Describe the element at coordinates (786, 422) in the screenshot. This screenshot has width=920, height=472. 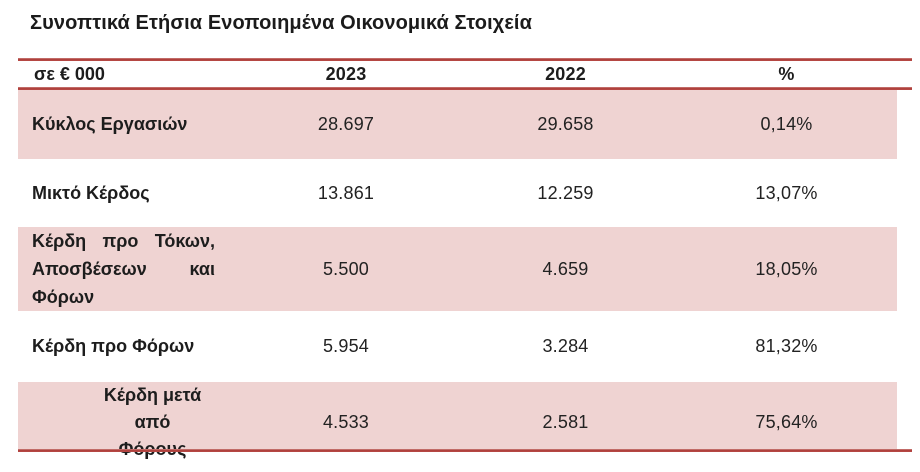
I see `value-percent: 75,64%` at that location.